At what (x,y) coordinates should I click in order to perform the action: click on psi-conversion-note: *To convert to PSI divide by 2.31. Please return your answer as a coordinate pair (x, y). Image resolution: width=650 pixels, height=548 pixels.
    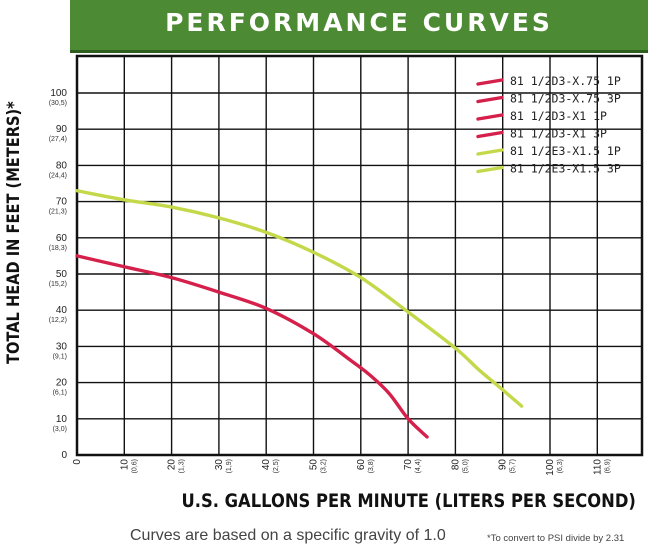
    Looking at the image, I should click on (556, 538).